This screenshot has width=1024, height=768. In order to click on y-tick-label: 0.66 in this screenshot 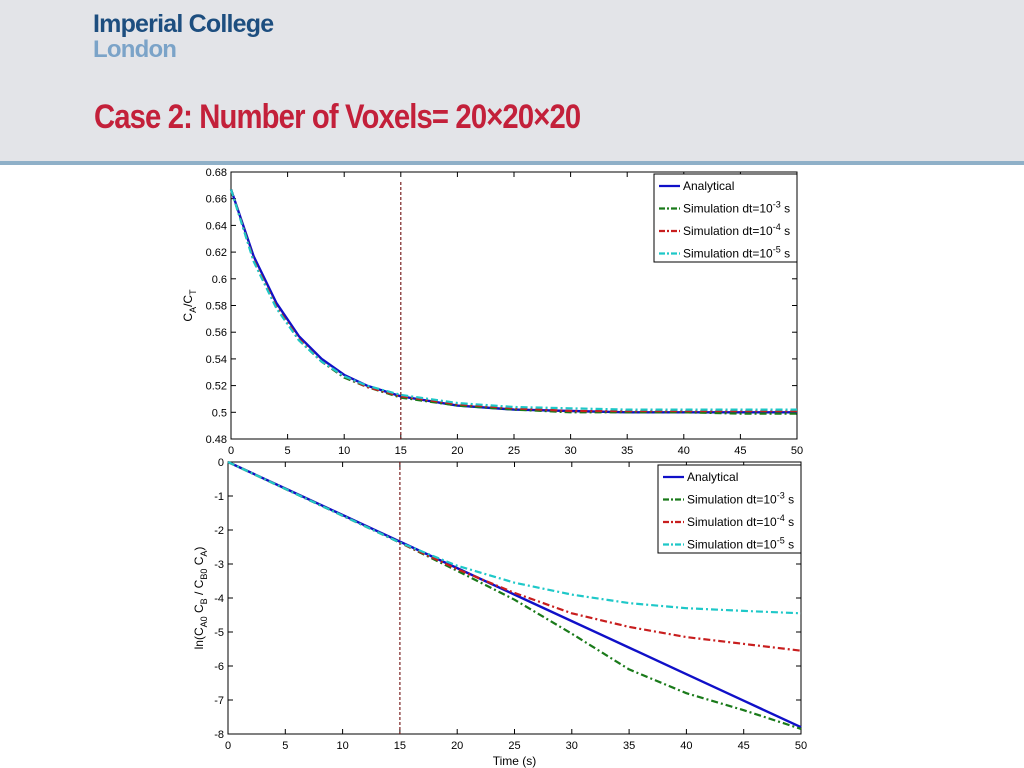, I will do `click(216, 200)`.